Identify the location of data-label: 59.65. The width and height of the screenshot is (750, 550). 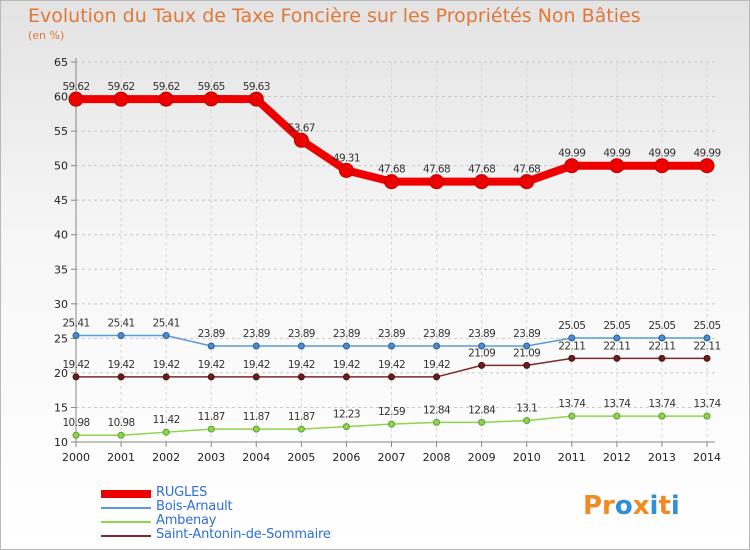
(211, 87).